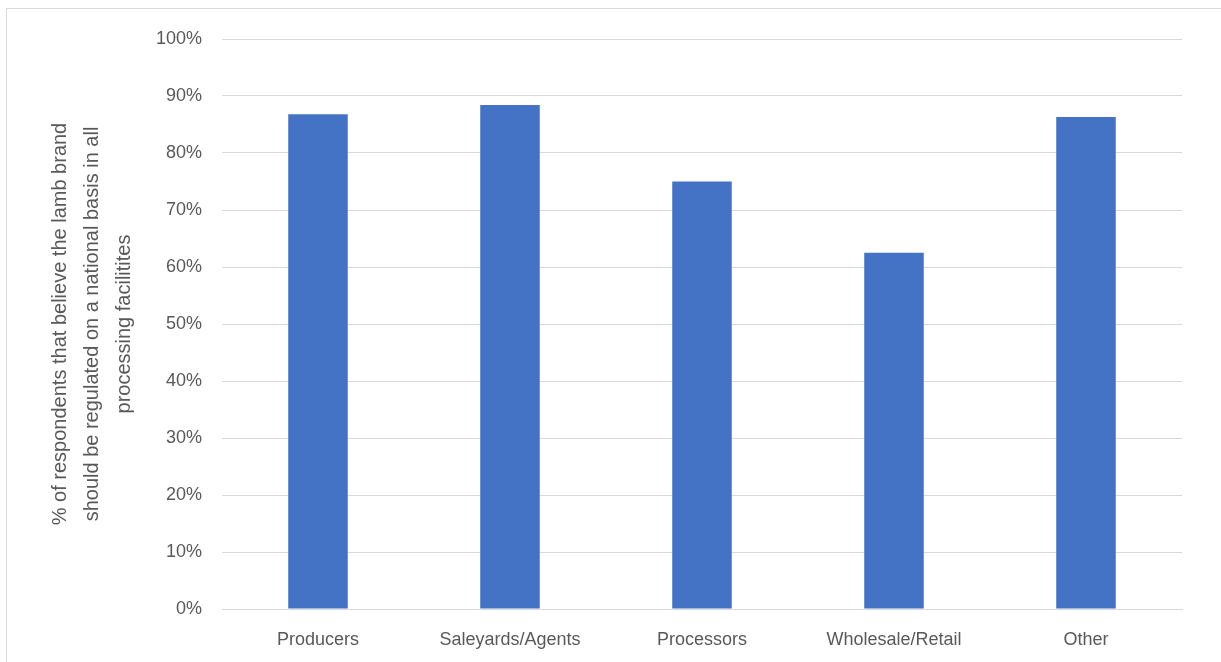 The width and height of the screenshot is (1221, 662). Describe the element at coordinates (183, 436) in the screenshot. I see `y-tick-label: 30%` at that location.